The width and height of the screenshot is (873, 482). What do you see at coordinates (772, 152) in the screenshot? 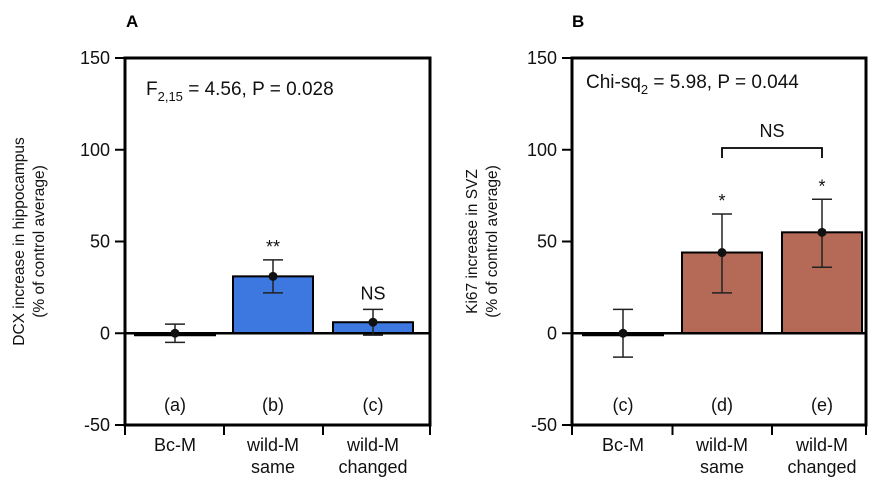
I see `comparison-bracket` at bounding box center [772, 152].